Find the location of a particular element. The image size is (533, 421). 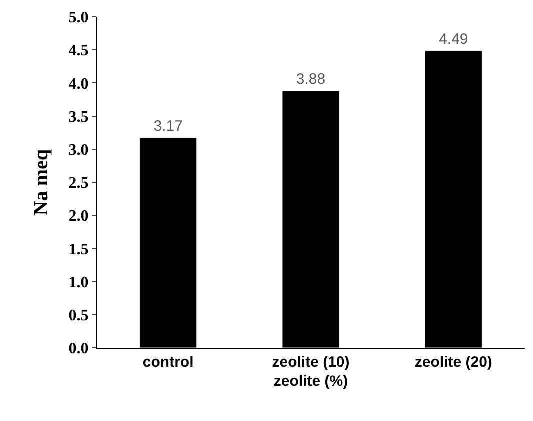

text: 3.5 is located at coordinates (78, 117).